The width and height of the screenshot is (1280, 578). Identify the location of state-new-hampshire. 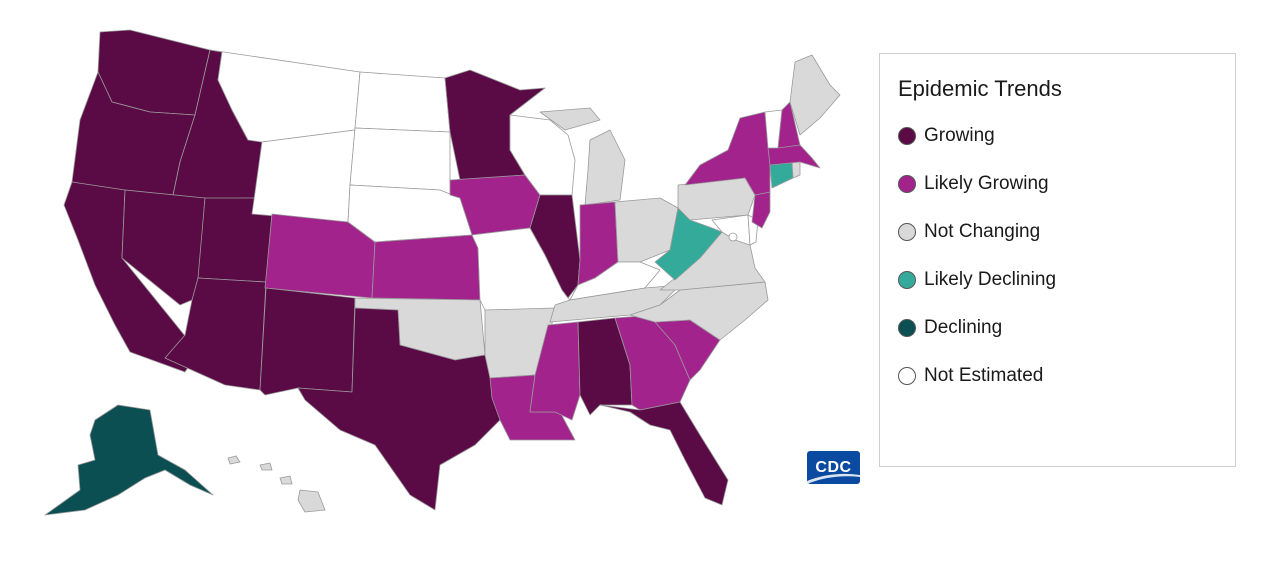
(789, 125).